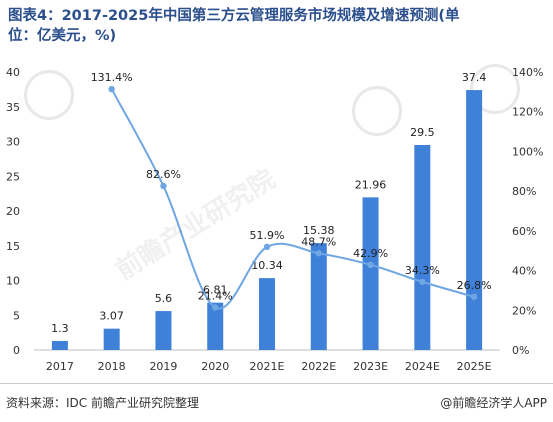 This screenshot has width=553, height=422. Describe the element at coordinates (319, 230) in the screenshot. I see `bar-value-label: 15.38` at that location.